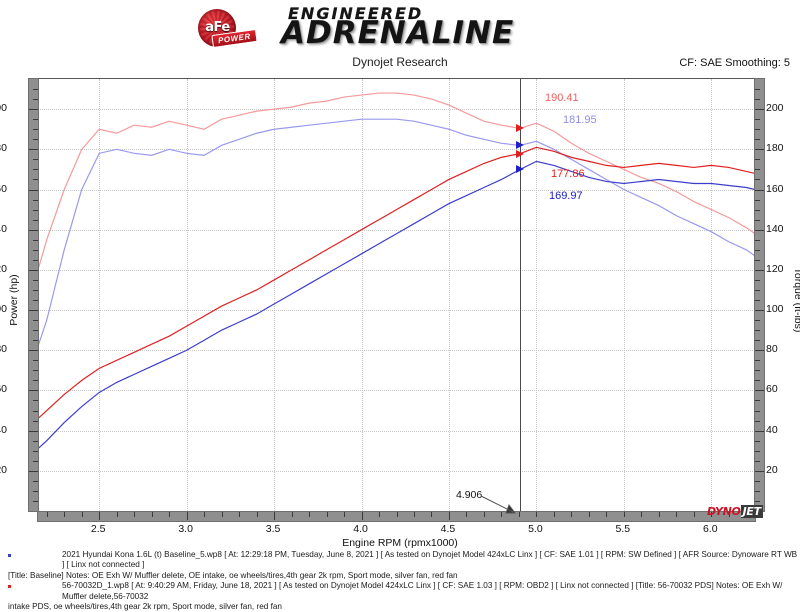 The height and width of the screenshot is (612, 800). I want to click on y-tick-label-right: 200, so click(775, 108).